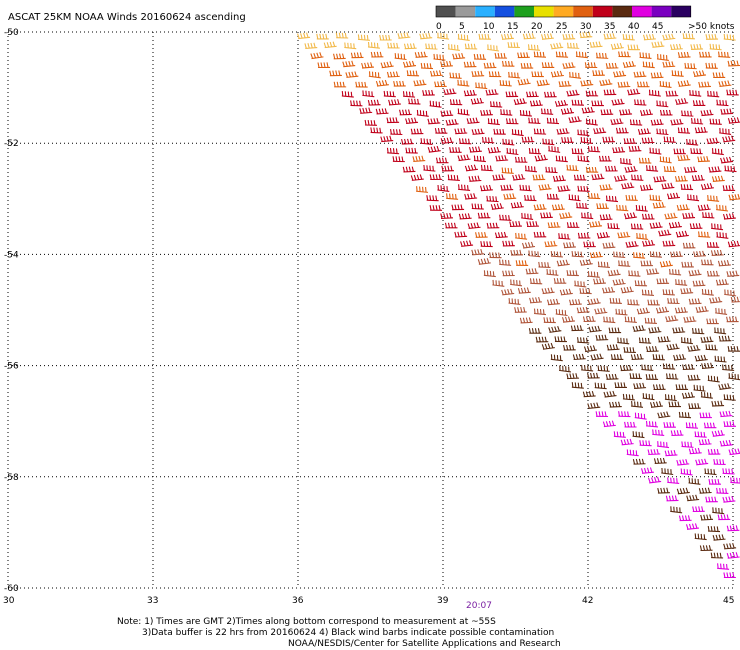 This screenshot has width=740, height=650. What do you see at coordinates (11, 33) in the screenshot?
I see `y-tick-label: -50` at bounding box center [11, 33].